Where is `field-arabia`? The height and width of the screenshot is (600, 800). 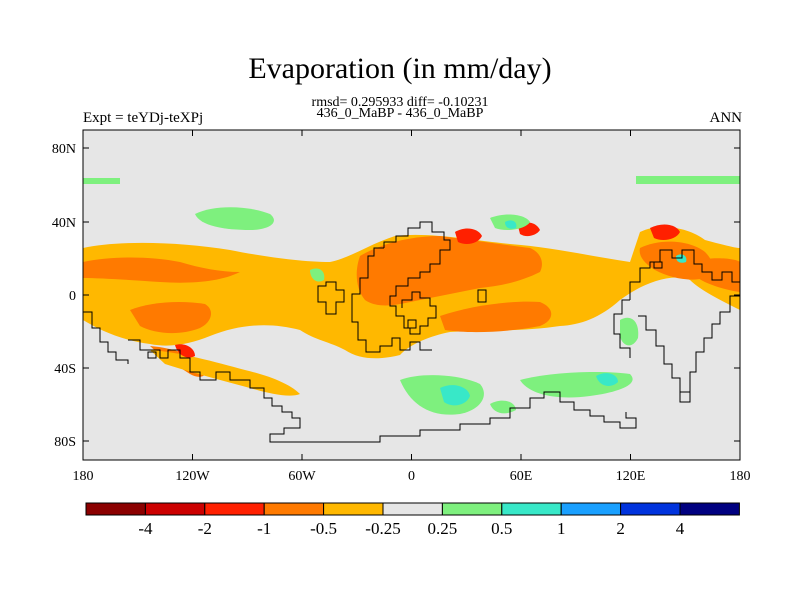
field-arabia is located at coordinates (317, 275).